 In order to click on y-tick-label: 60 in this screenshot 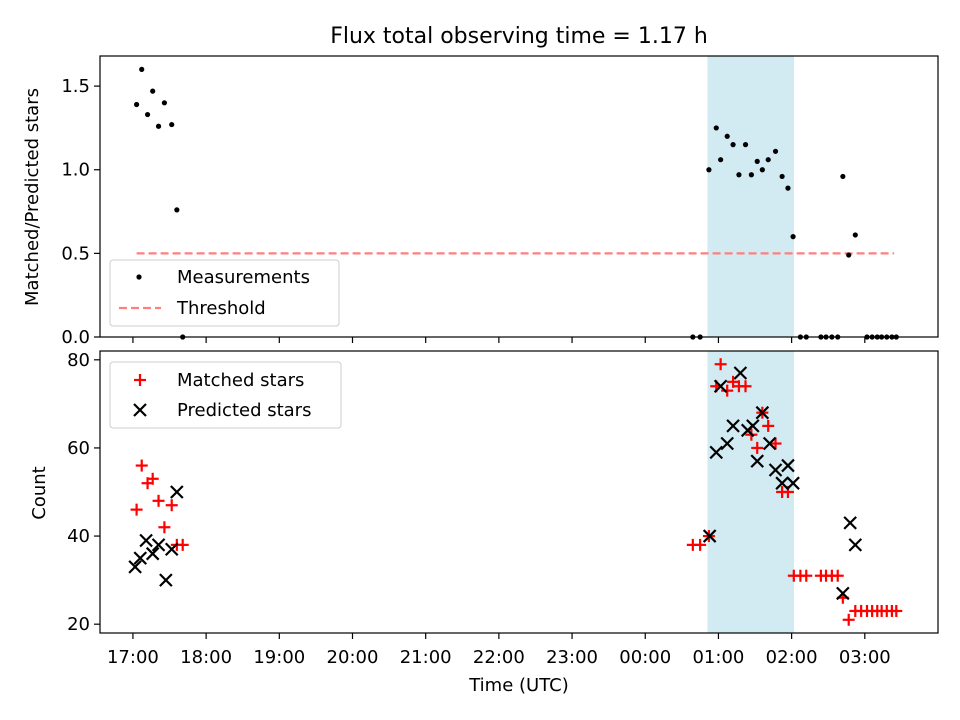, I will do `click(78, 448)`.